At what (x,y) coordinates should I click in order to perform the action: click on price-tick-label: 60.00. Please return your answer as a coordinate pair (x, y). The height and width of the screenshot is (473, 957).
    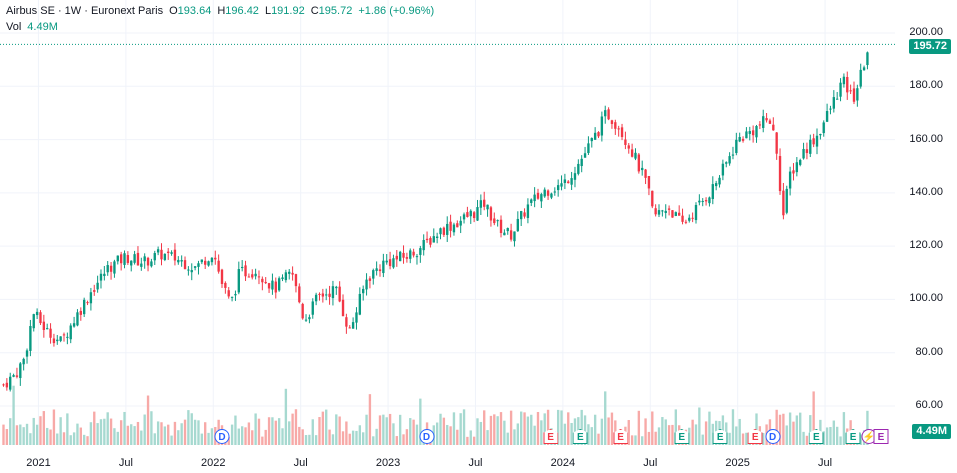
    Looking at the image, I should click on (929, 405).